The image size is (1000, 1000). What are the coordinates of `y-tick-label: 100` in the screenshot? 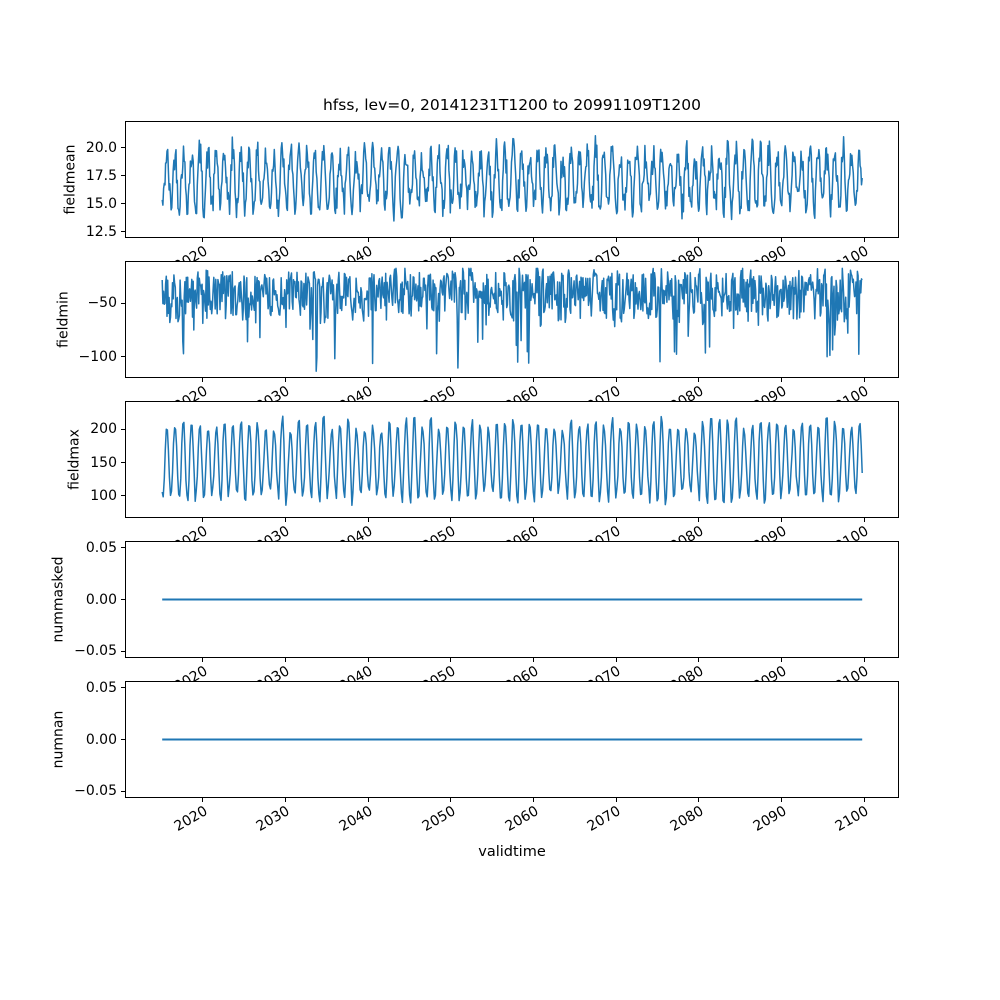 It's located at (103, 495).